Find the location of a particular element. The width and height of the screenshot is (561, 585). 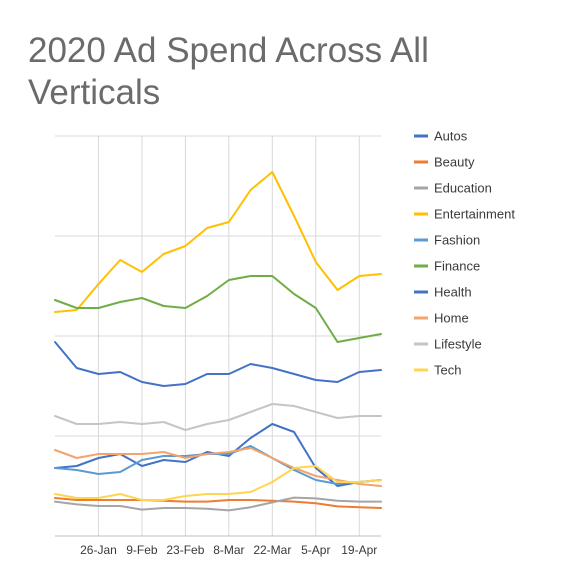

legend-label-entertainment: Entertainment is located at coordinates (474, 214).